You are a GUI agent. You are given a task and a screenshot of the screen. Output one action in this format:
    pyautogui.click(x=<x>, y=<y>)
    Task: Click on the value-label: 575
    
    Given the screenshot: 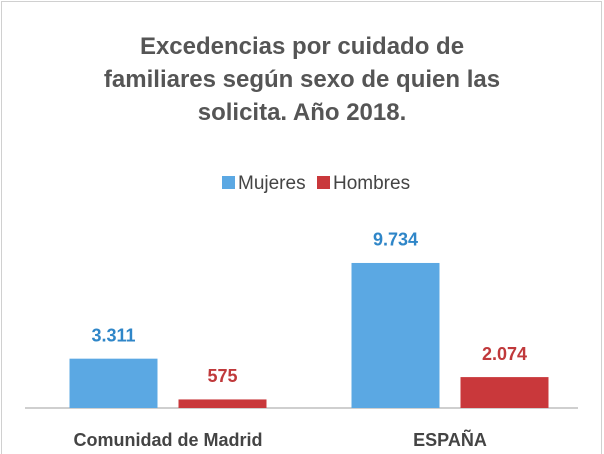 What is the action you would take?
    pyautogui.click(x=222, y=376)
    